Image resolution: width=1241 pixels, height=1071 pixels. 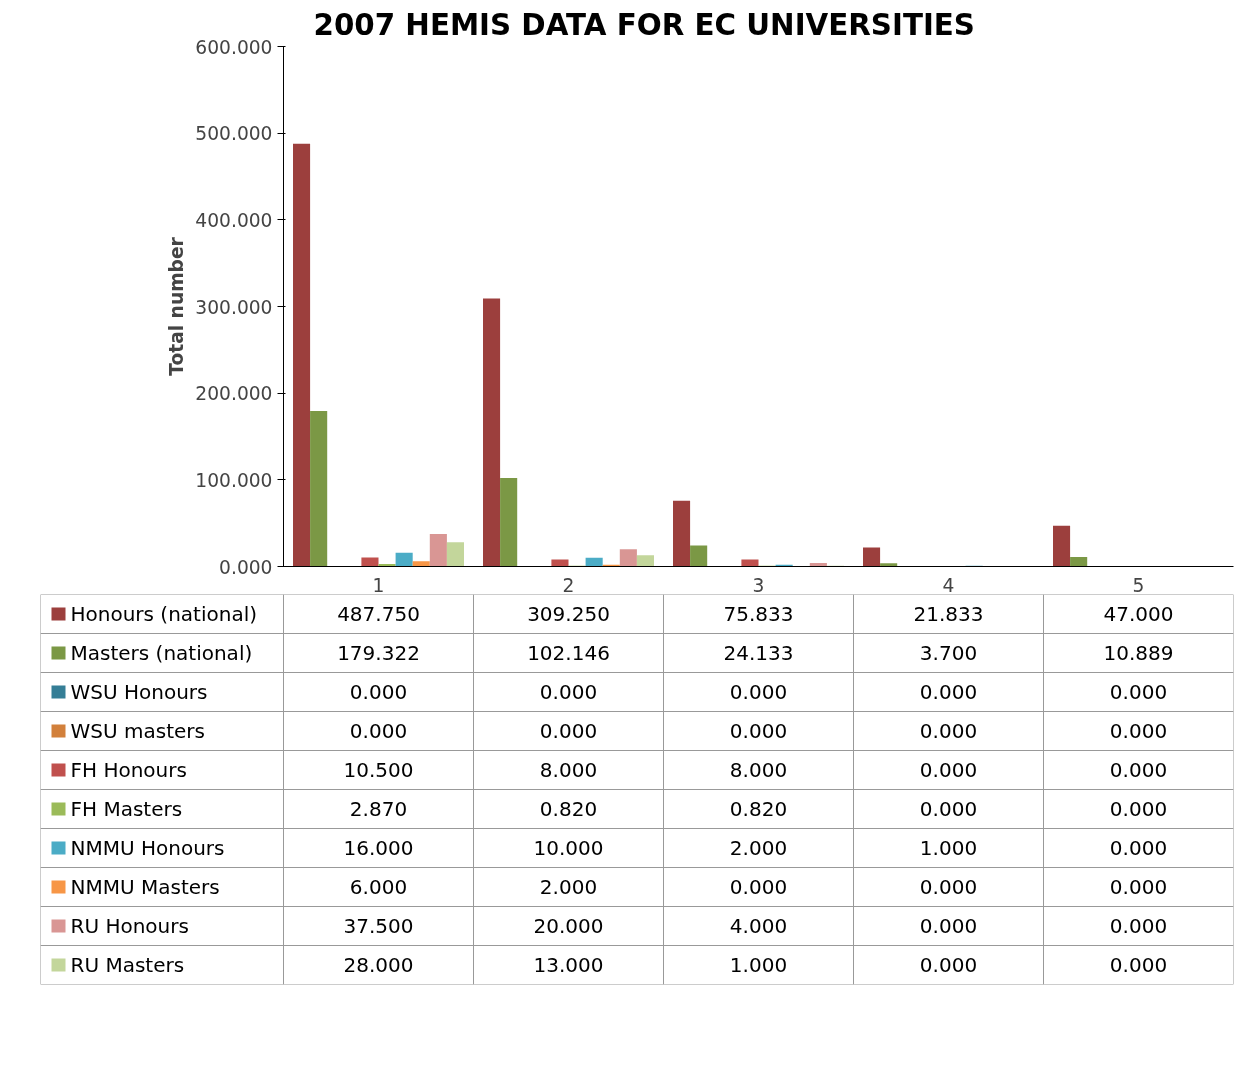 What do you see at coordinates (568, 653) in the screenshot?
I see `data-label: 102.146` at bounding box center [568, 653].